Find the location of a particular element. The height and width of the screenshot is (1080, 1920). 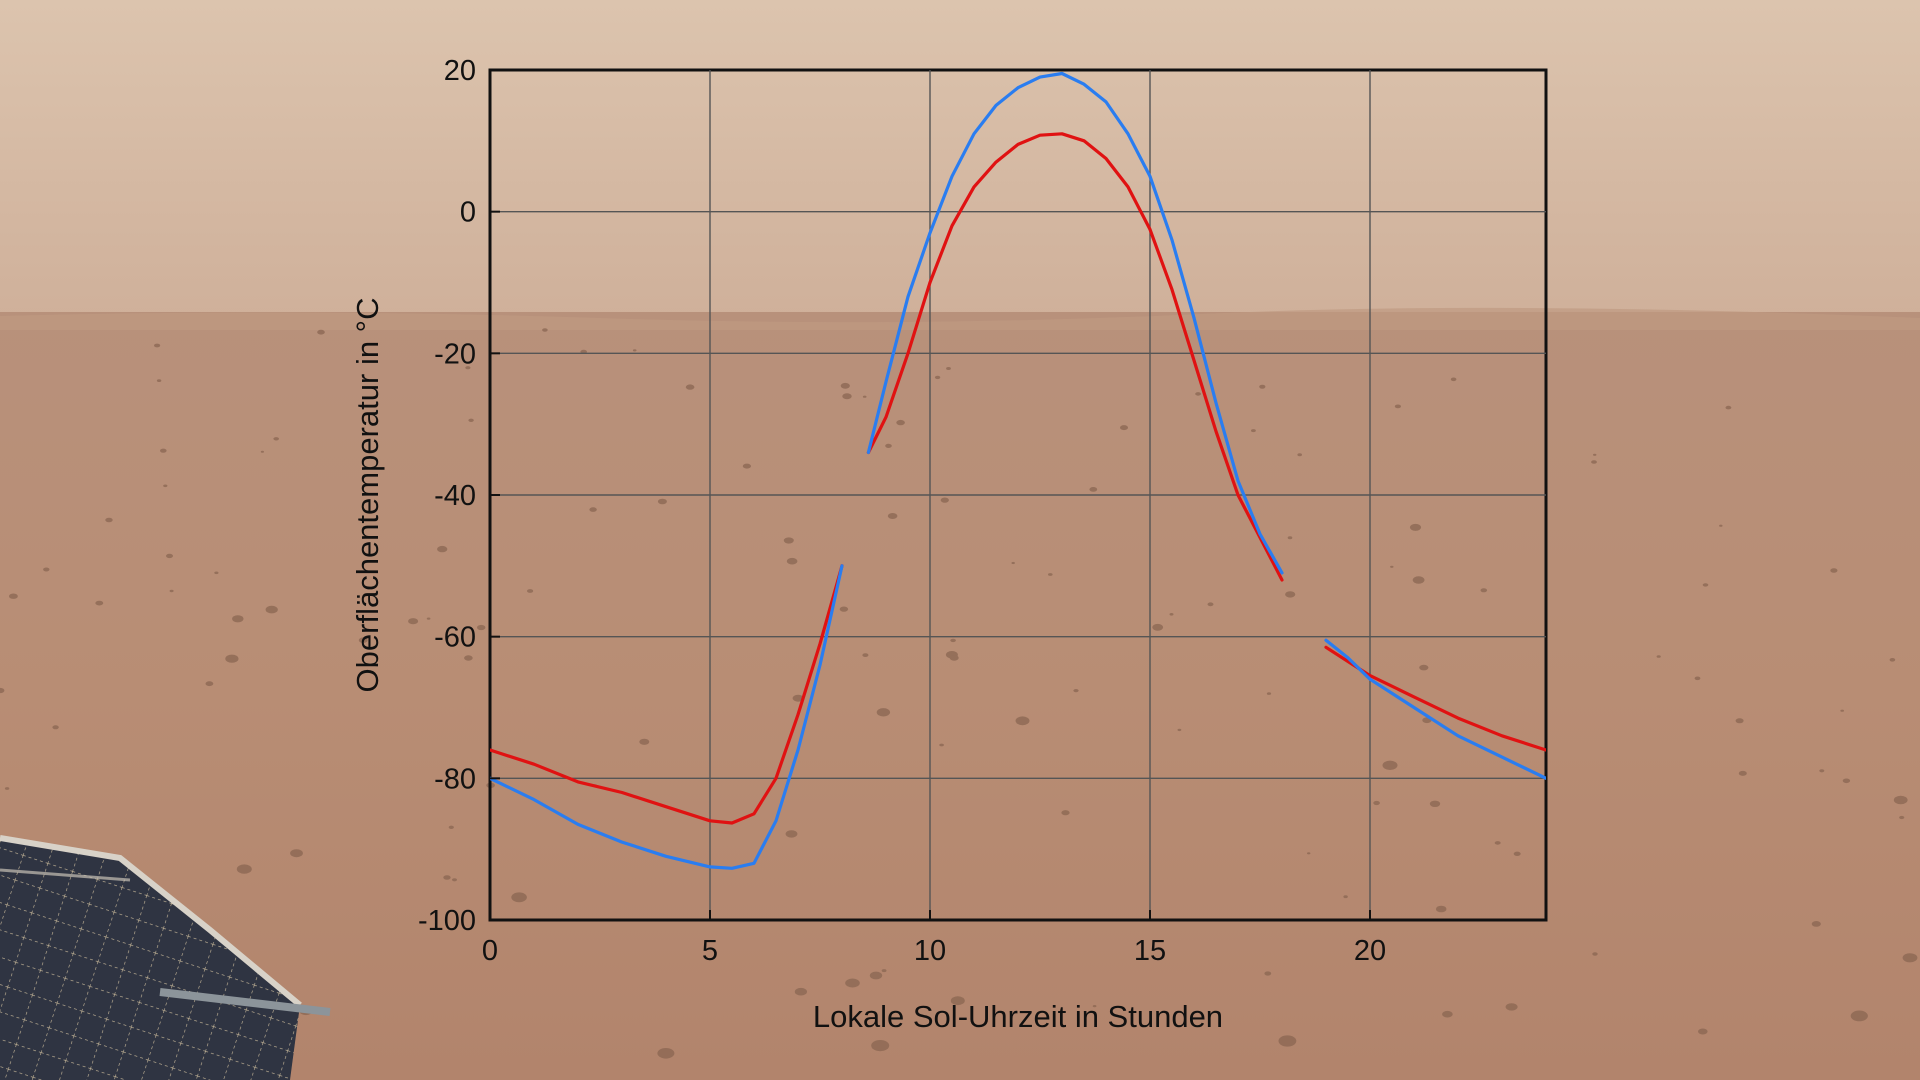

y-tick-label: -100 is located at coordinates (447, 921).